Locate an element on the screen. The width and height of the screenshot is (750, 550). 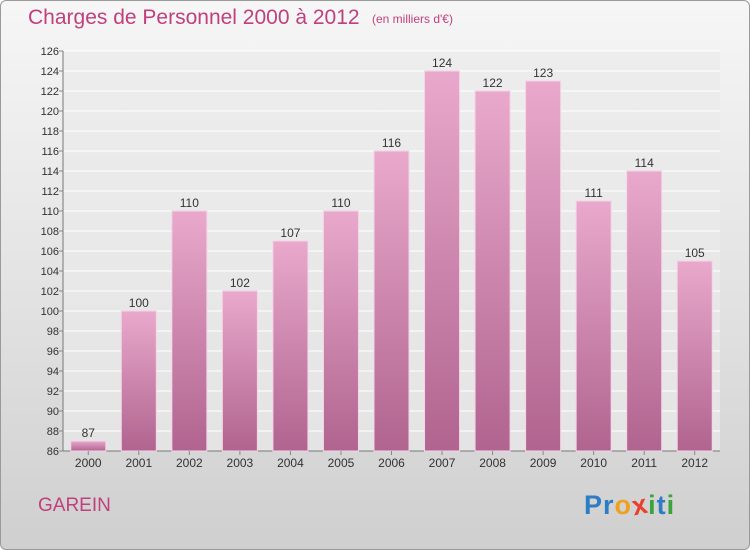
y-tick-label: 112 is located at coordinates (50, 192).